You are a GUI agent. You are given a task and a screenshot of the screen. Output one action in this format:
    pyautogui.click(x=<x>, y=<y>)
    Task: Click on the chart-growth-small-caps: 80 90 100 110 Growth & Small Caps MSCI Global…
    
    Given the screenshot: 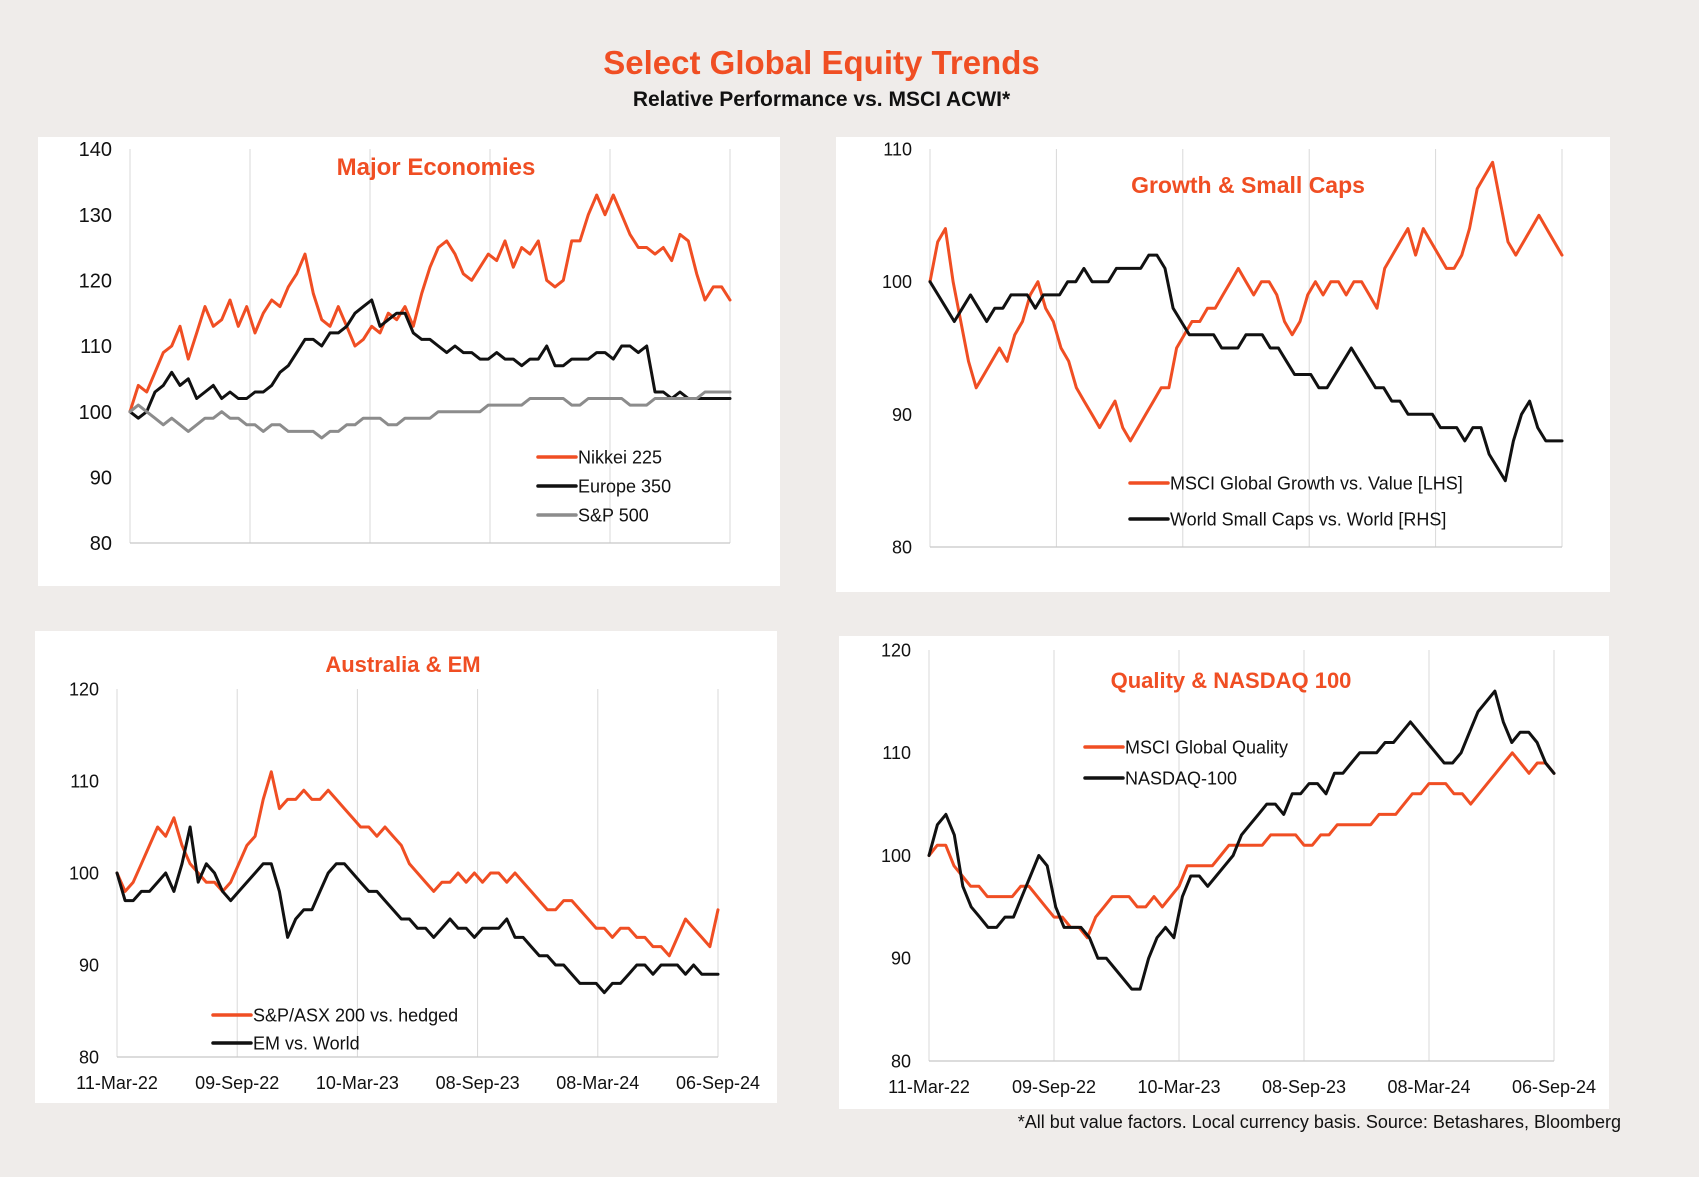 What is the action you would take?
    pyautogui.click(x=1223, y=348)
    